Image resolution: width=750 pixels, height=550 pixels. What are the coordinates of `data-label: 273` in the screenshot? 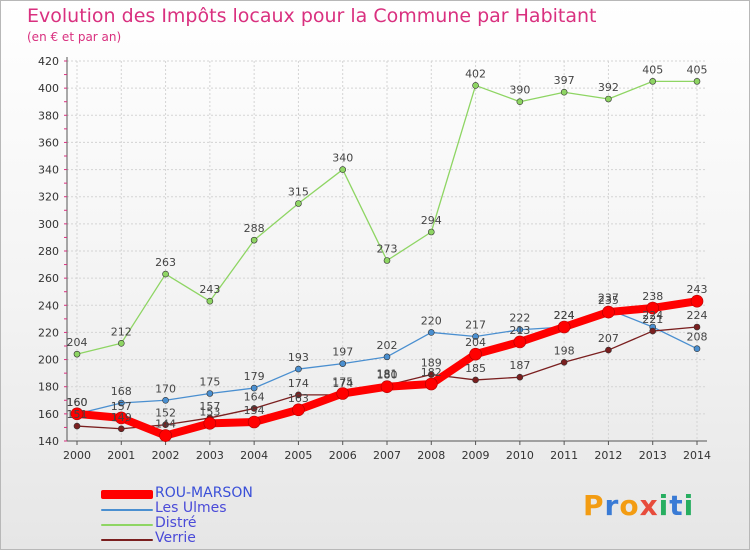 It's located at (387, 249).